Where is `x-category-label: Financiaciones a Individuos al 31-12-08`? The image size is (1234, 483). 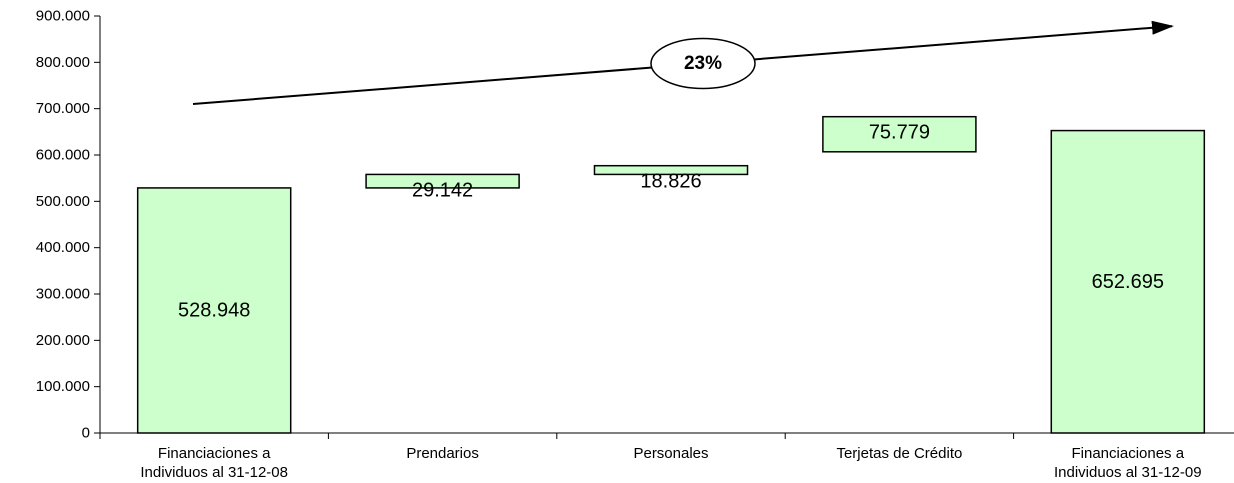
x-category-label: Financiaciones a Individuos al 31-12-08 is located at coordinates (214, 463).